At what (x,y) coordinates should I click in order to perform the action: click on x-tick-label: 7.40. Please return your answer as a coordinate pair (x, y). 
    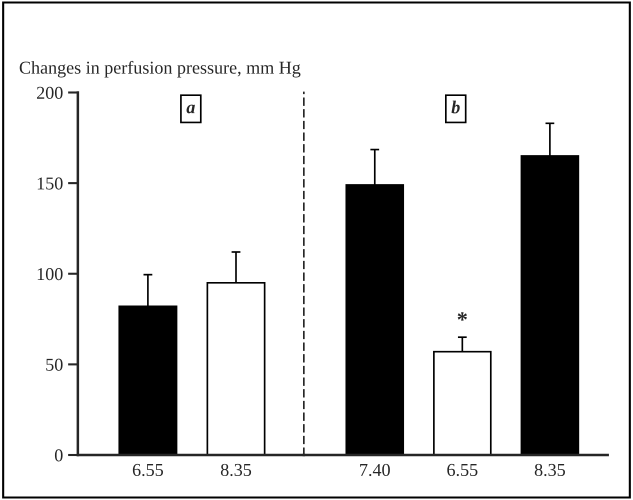
    Looking at the image, I should click on (375, 470).